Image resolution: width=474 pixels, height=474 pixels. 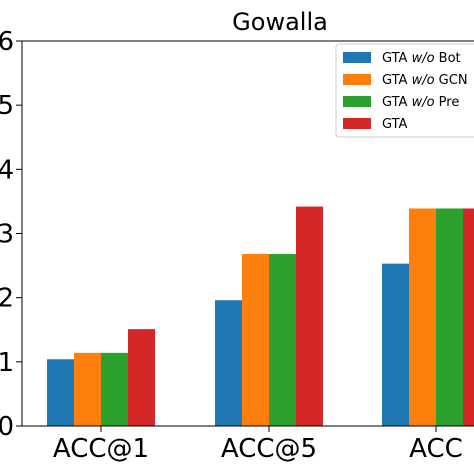 I want to click on y-tick-label: 2, so click(x=7, y=299).